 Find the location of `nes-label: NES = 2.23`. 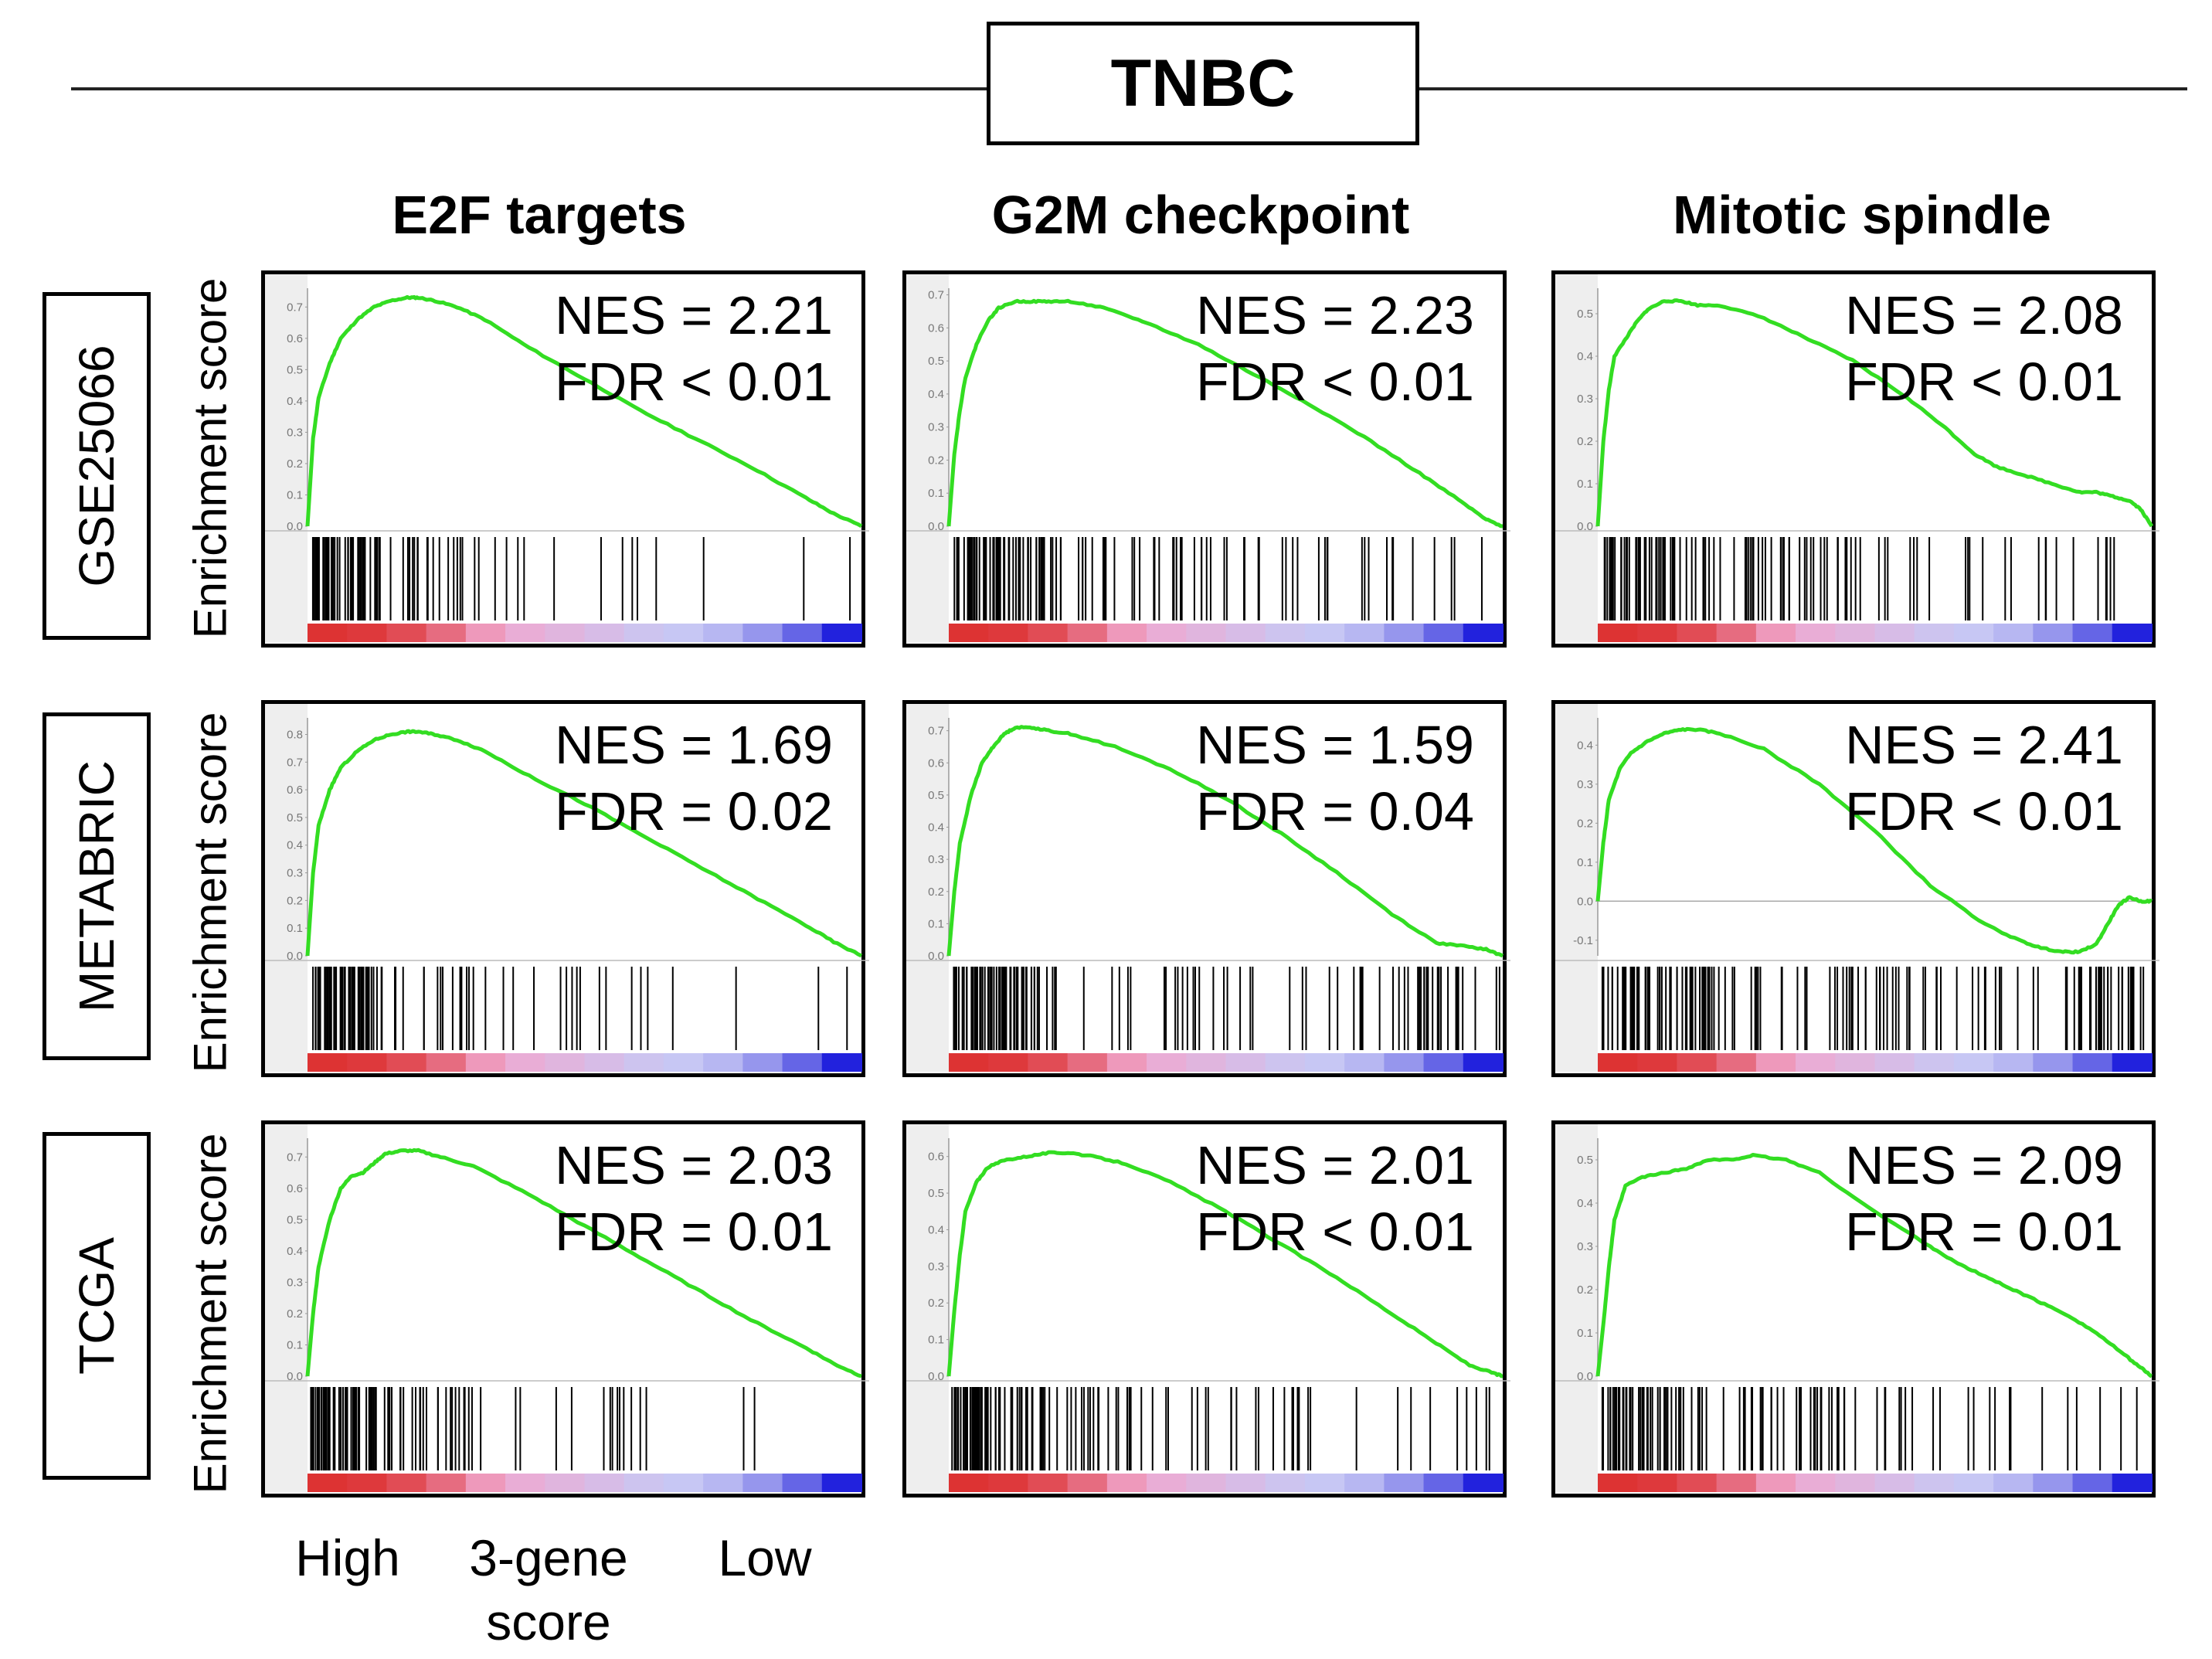

nes-label: NES = 2.23 is located at coordinates (1335, 315).